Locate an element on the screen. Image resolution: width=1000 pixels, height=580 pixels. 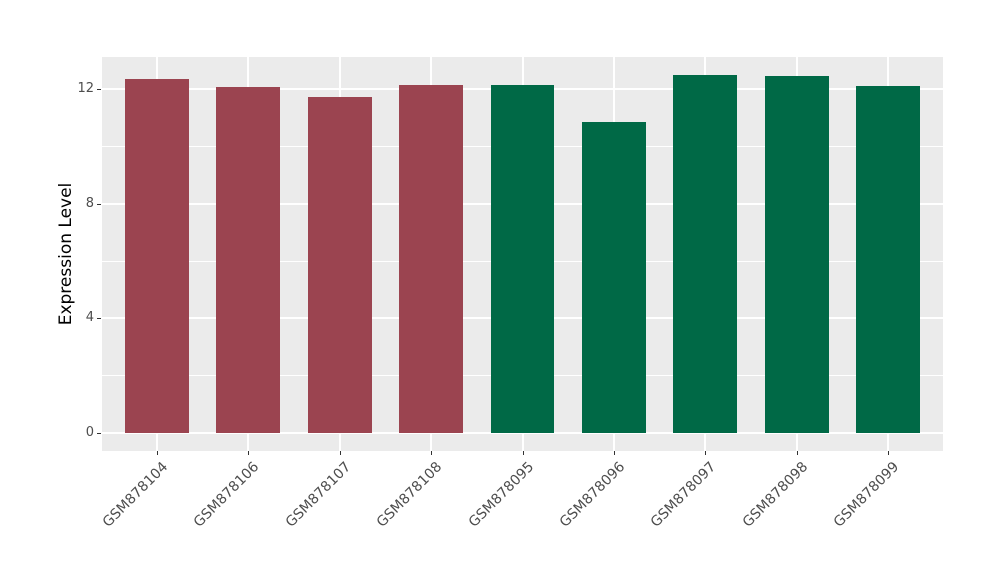
y-tick-label: 8 is located at coordinates (89, 203).